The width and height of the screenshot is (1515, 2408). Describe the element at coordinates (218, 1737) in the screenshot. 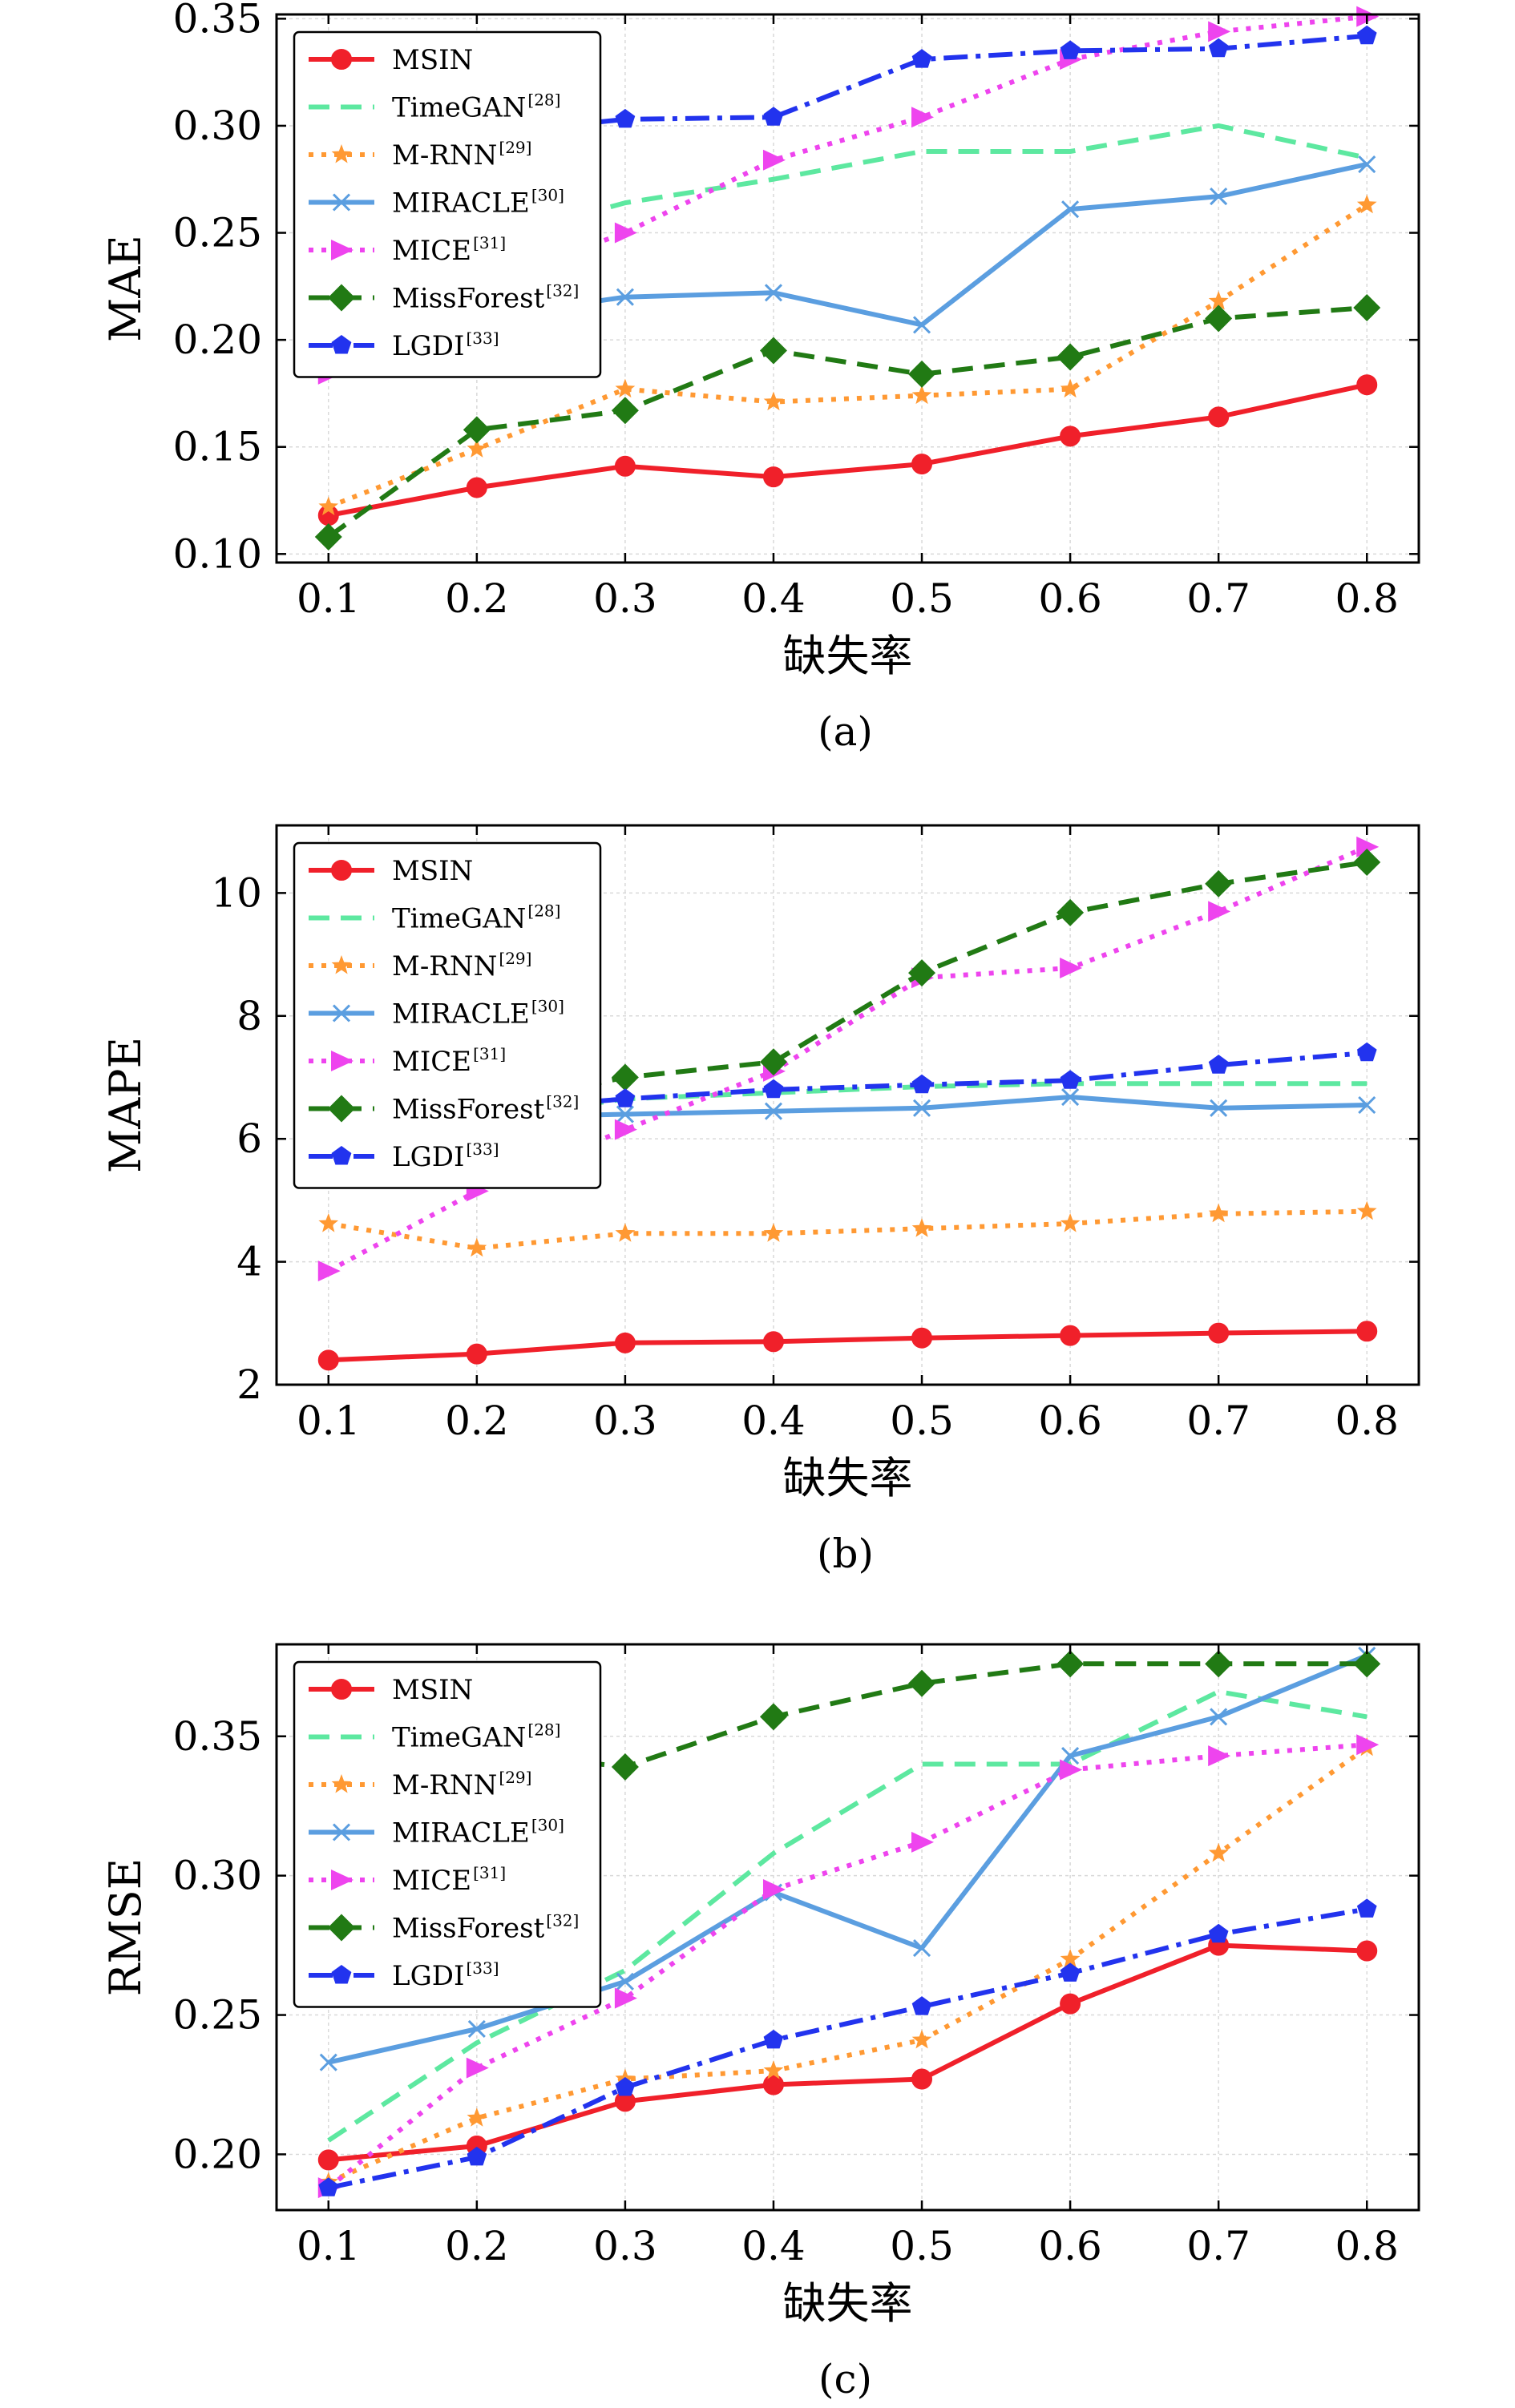

I see `y-tick-label: 0.35` at that location.